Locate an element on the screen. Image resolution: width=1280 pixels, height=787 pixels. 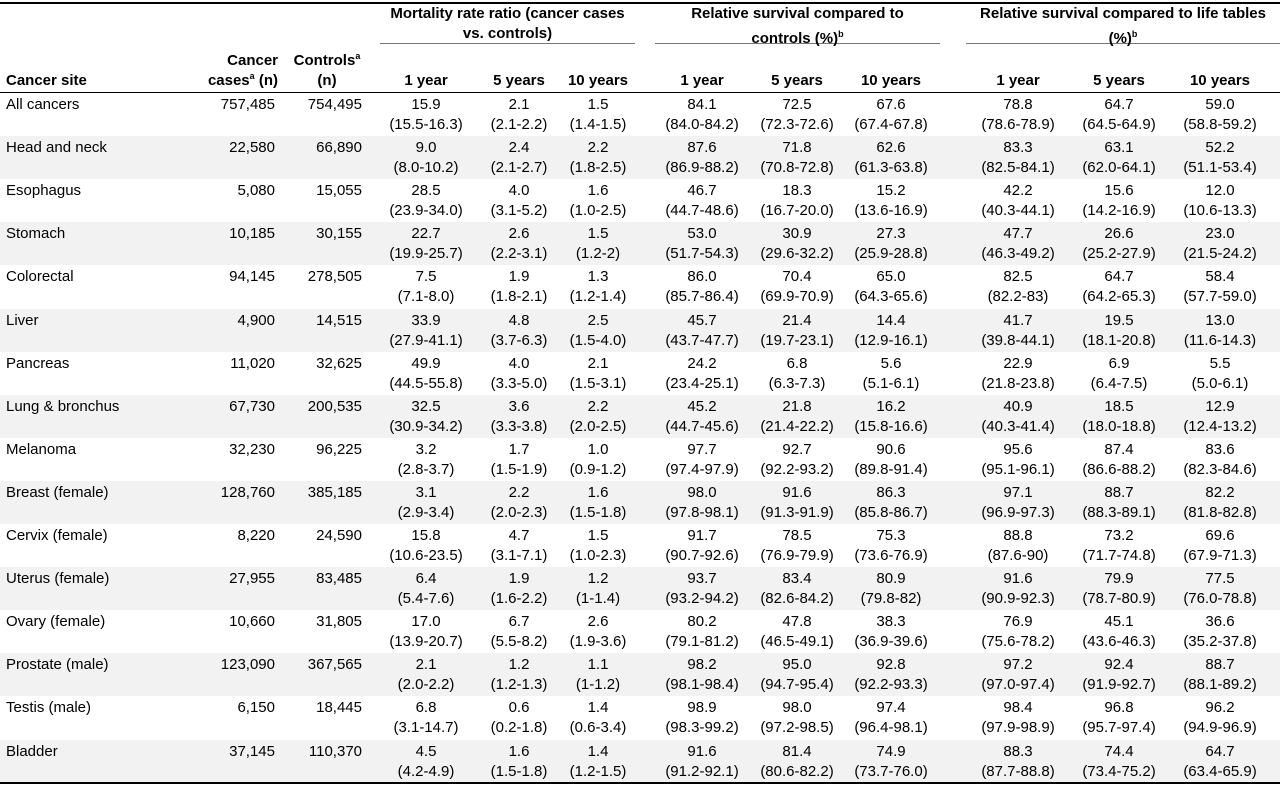
confidence-interval: (94.9-96.9) is located at coordinates (1220, 728).